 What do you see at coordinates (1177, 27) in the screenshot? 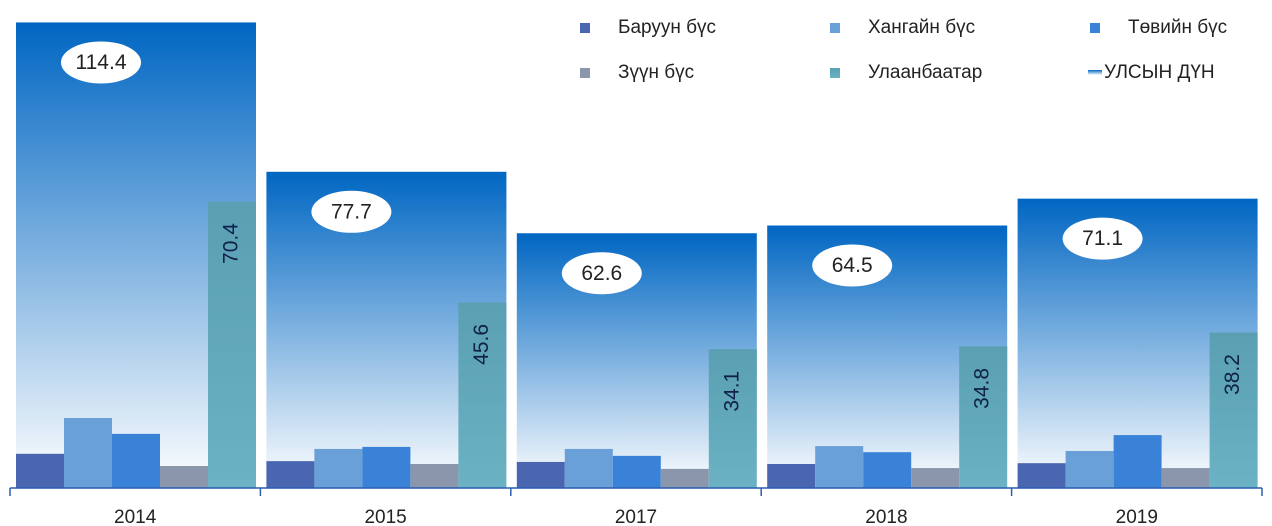
I see `legend-label: Төвийн бүс` at bounding box center [1177, 27].